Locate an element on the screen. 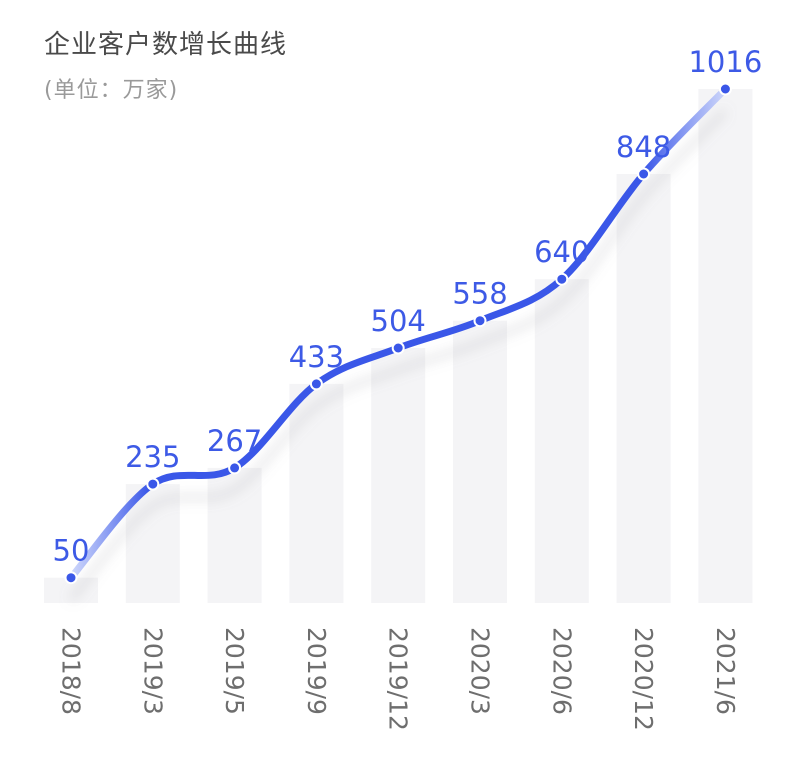 The width and height of the screenshot is (800, 762). bar-2020/3 is located at coordinates (480, 461).